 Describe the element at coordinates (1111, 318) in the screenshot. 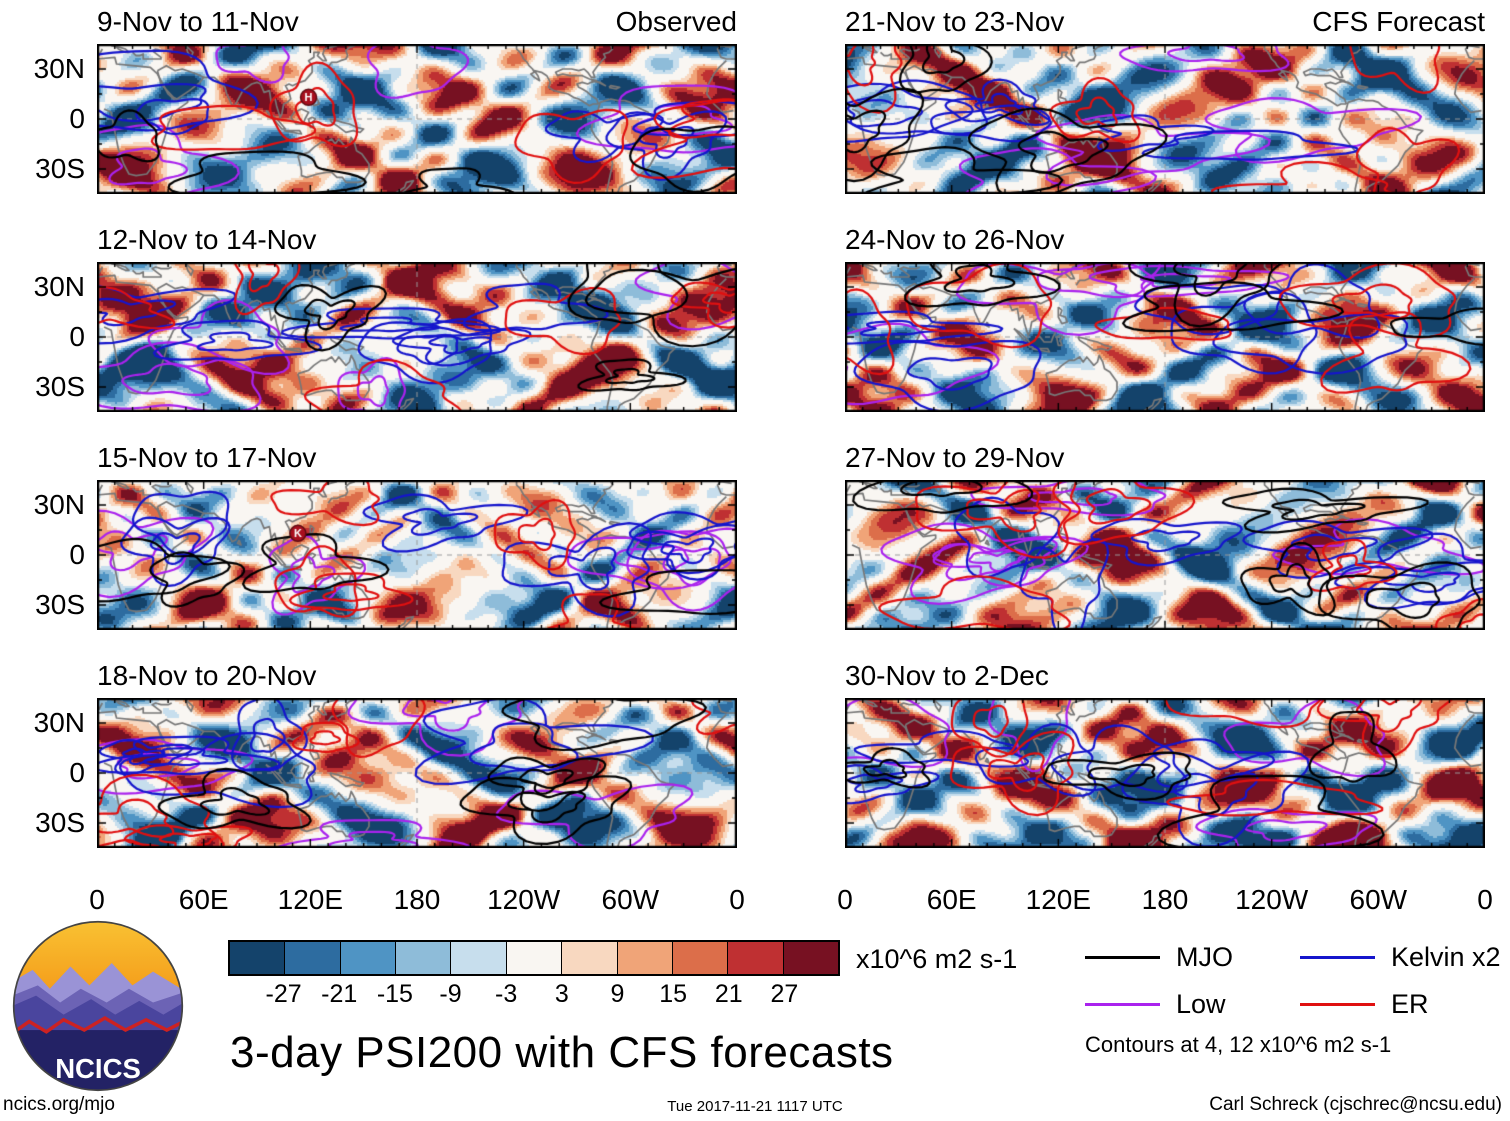

I see `panel-fcst-2: 24-Nov to 26-Nov` at that location.